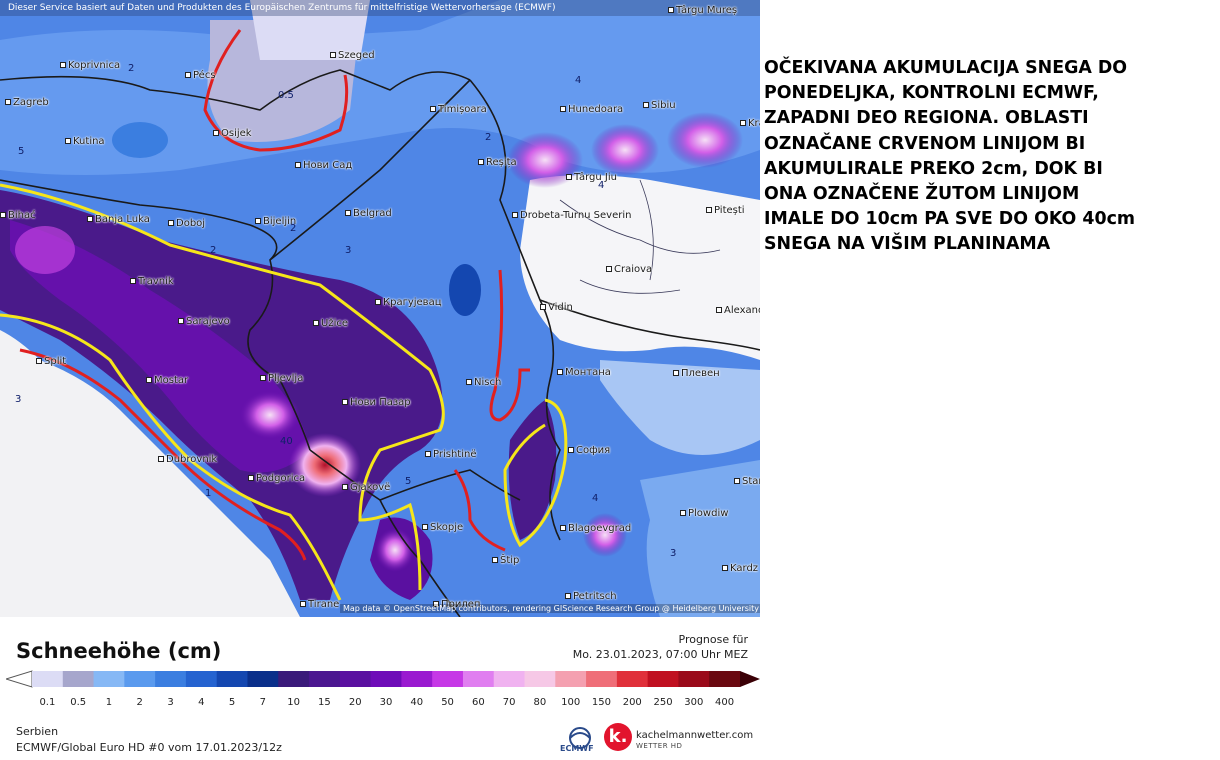  Describe the element at coordinates (483, 382) in the screenshot. I see `place-label: Nisch` at that location.